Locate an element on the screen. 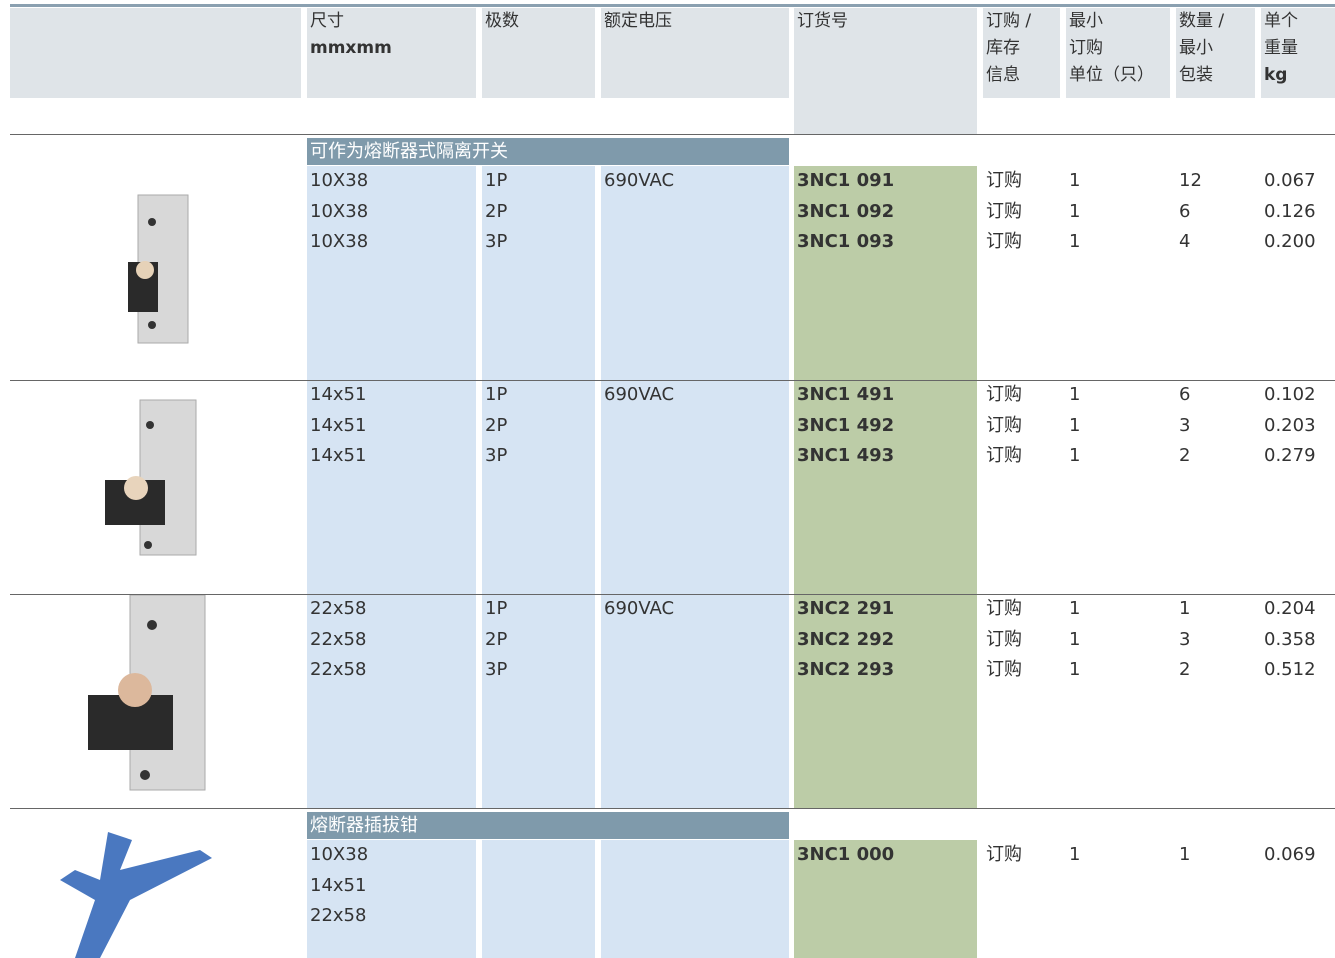  section-rule is located at coordinates (672, 808).